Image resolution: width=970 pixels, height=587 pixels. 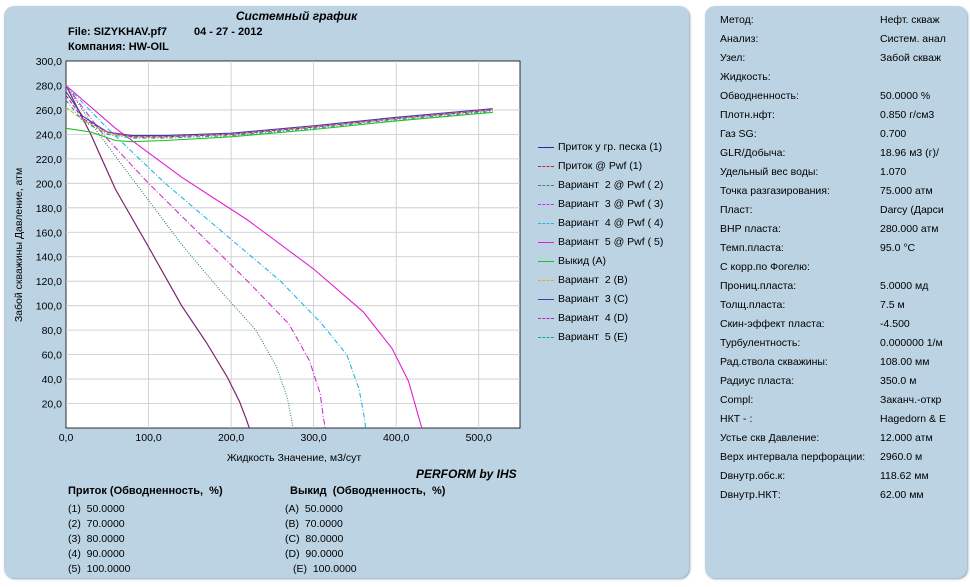 I want to click on property-row: Dвнутр.НКТ: 62.00 мм, so click(x=836, y=495).